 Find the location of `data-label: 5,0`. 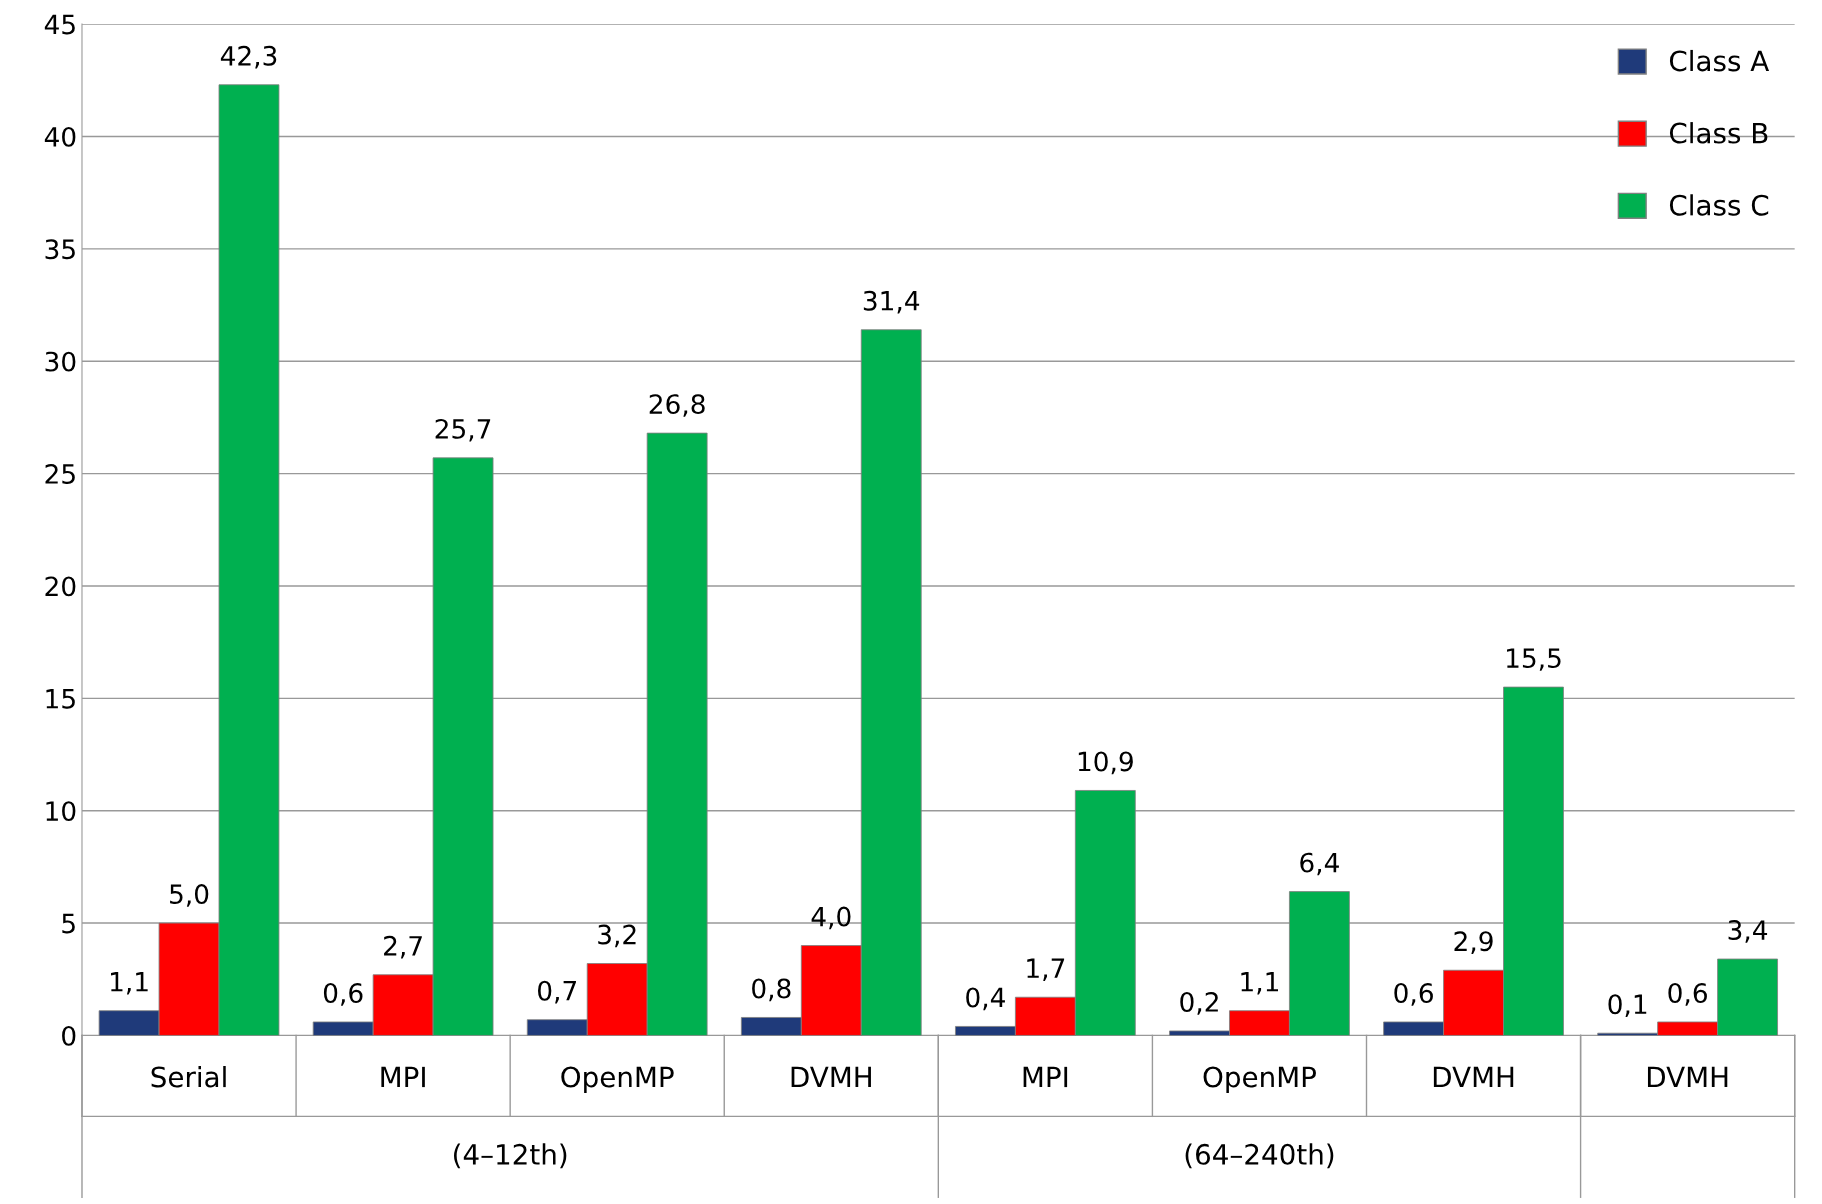

data-label: 5,0 is located at coordinates (189, 895).